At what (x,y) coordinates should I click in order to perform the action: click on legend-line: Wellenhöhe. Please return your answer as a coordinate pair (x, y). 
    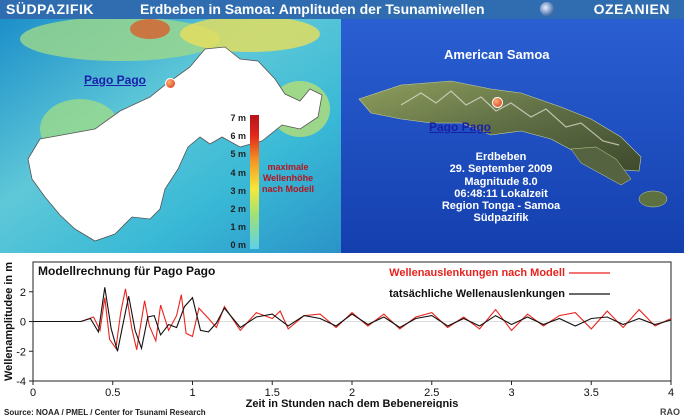
    Looking at the image, I should click on (288, 178).